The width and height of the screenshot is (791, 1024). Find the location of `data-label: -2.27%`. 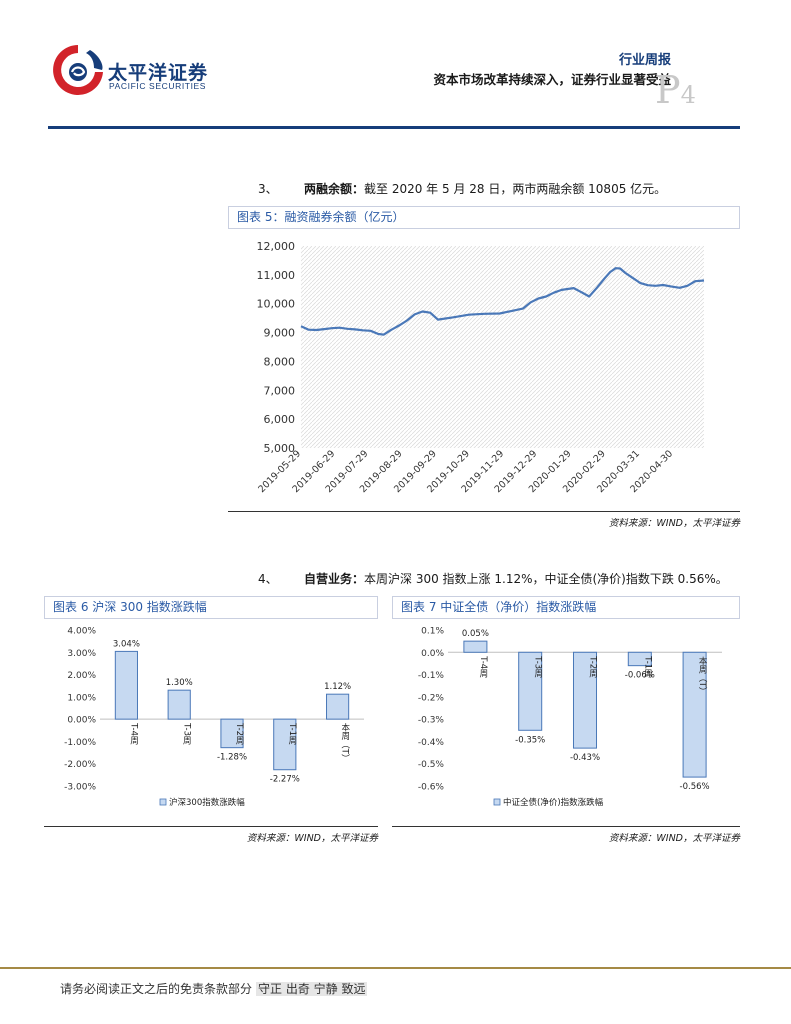

data-label: -2.27% is located at coordinates (285, 780).